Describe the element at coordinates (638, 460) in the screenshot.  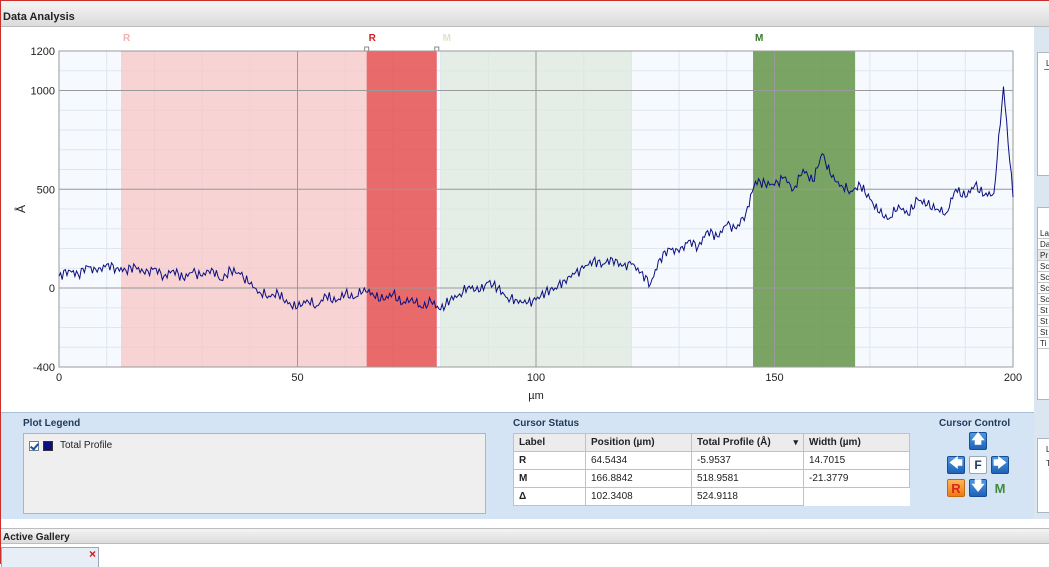
I see `row-position: 64.5434` at that location.